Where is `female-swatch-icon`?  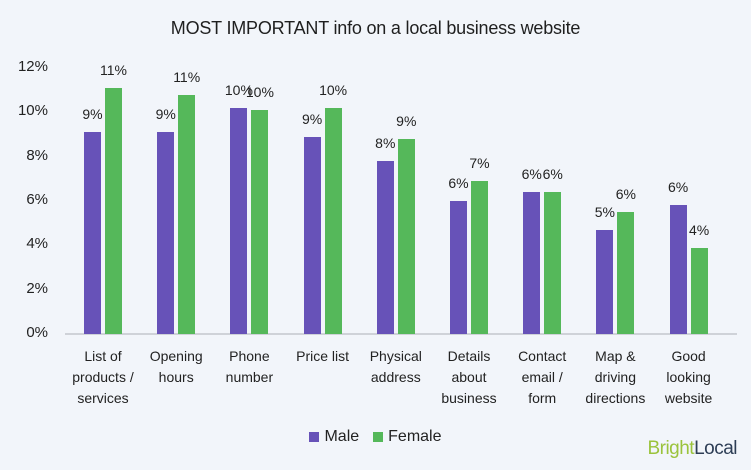
female-swatch-icon is located at coordinates (378, 437).